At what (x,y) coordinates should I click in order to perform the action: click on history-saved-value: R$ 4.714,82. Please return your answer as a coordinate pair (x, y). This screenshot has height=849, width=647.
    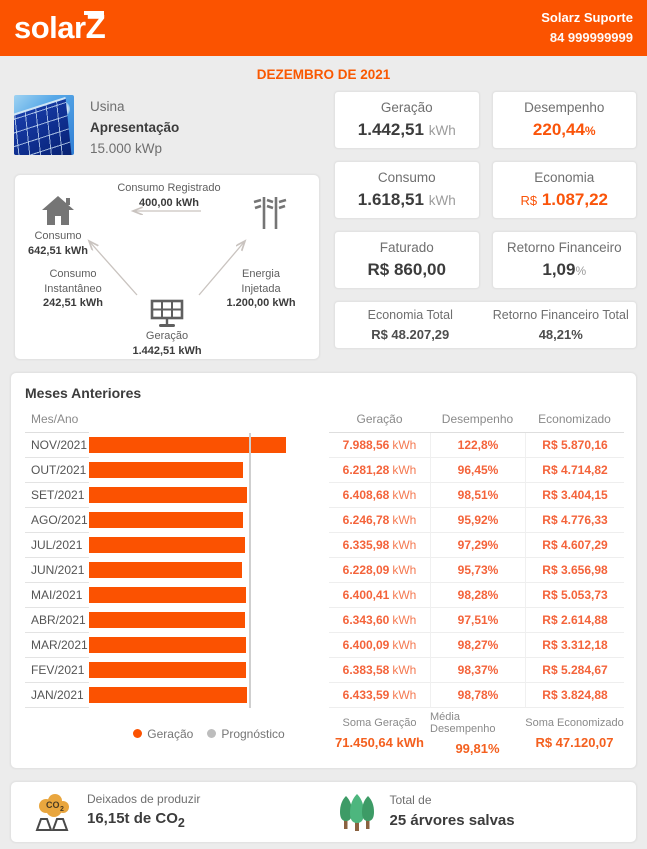
    Looking at the image, I should click on (574, 470).